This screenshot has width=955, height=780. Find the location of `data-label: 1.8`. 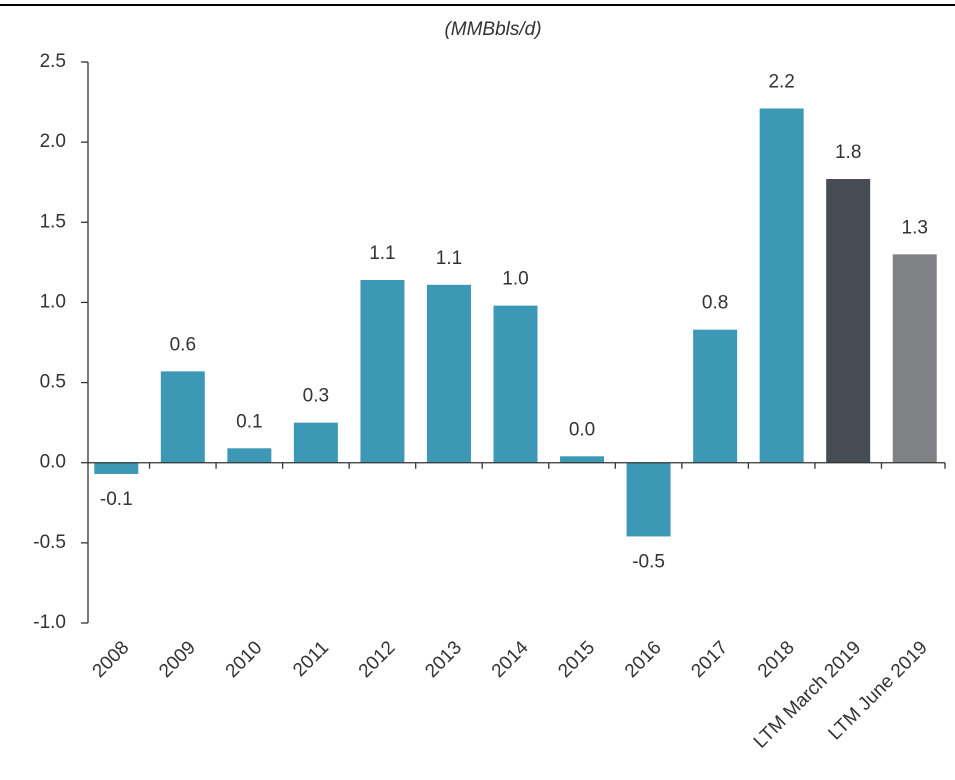

data-label: 1.8 is located at coordinates (848, 152).